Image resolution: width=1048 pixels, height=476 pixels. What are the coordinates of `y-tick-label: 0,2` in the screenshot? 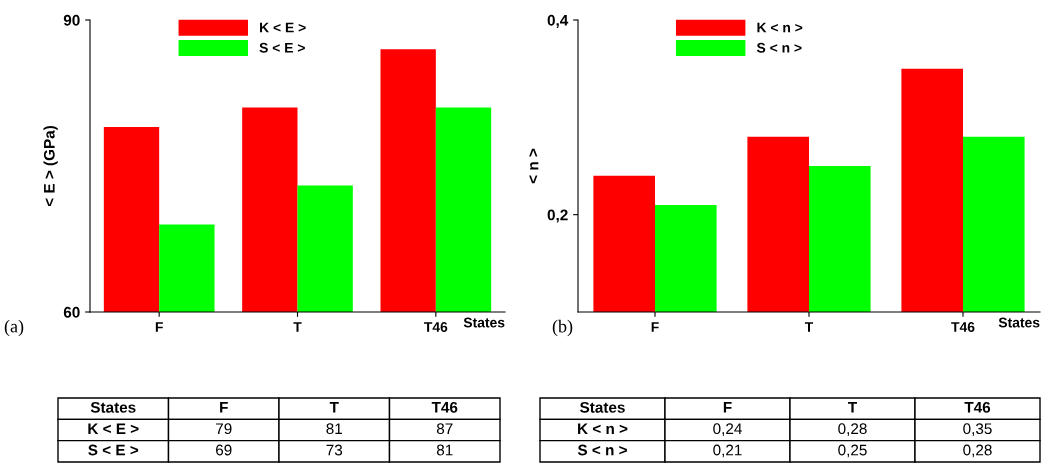 It's located at (557, 216).